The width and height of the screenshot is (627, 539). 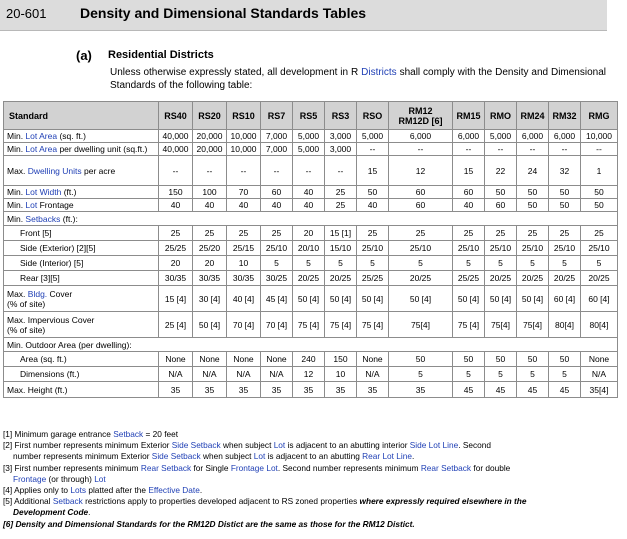 I want to click on column-header: RM15, so click(x=468, y=115).